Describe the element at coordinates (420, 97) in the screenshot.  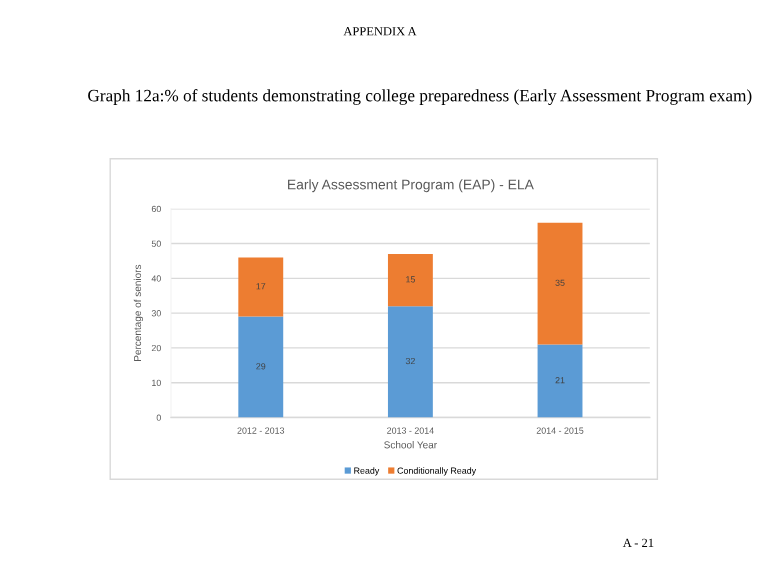
I see `caption: Graph 12a:% of students demonstrating college preparedness (Early Assessment Program exam)` at that location.